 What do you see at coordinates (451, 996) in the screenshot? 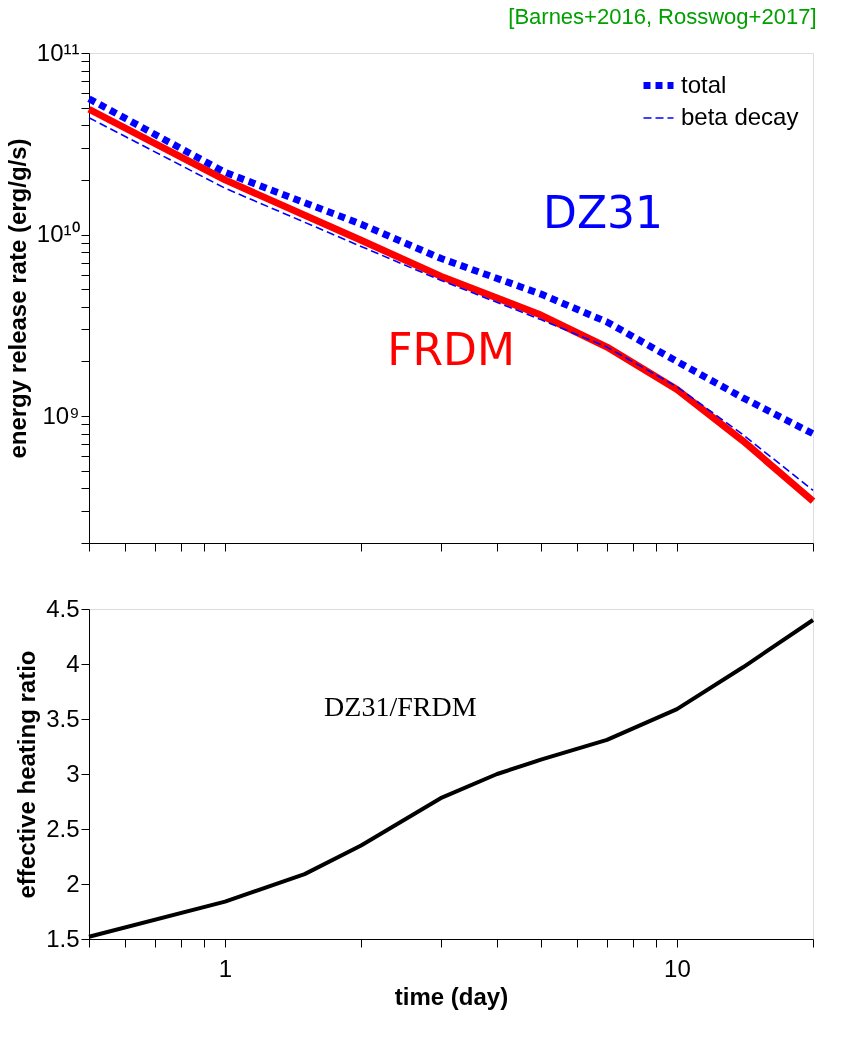
I see `x-axis-title: time (day)` at bounding box center [451, 996].